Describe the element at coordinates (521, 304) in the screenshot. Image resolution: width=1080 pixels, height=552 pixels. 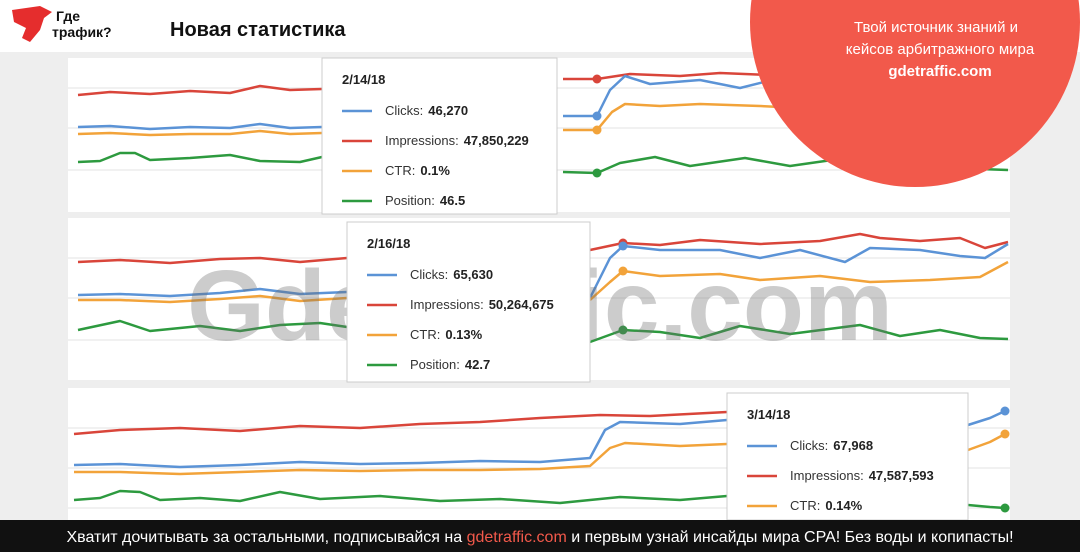
I see `tooltip-value: 50,264,675` at that location.